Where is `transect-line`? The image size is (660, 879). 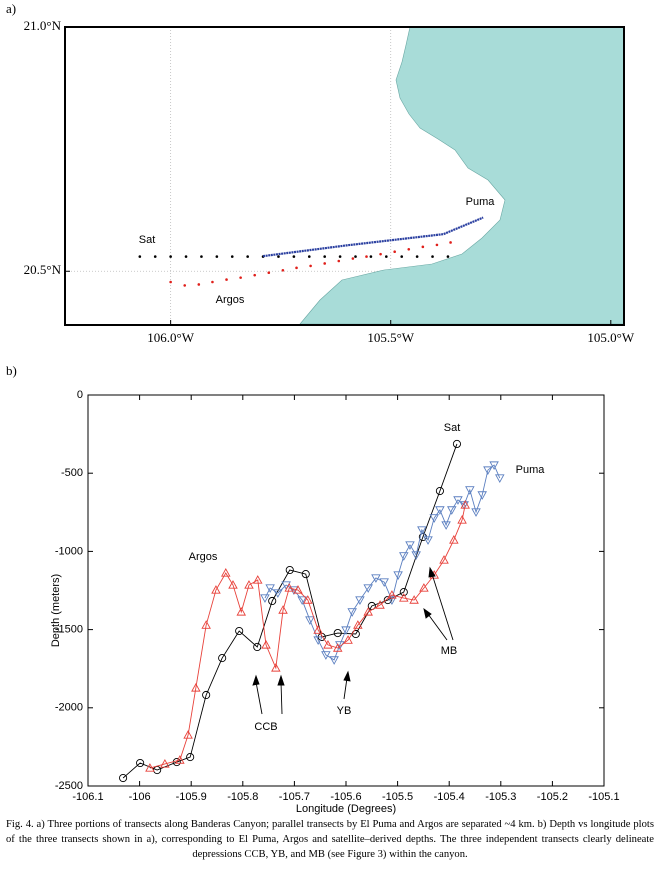 transect-line is located at coordinates (373, 237).